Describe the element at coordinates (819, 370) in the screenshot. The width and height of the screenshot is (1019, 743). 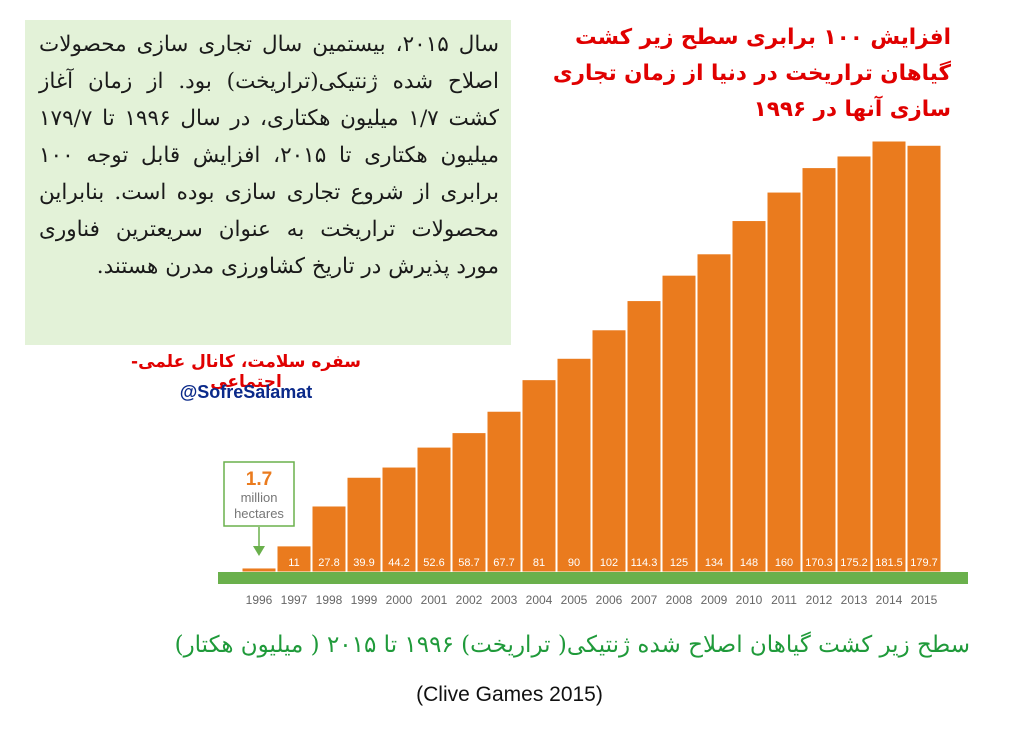
I see `bar-2012` at that location.